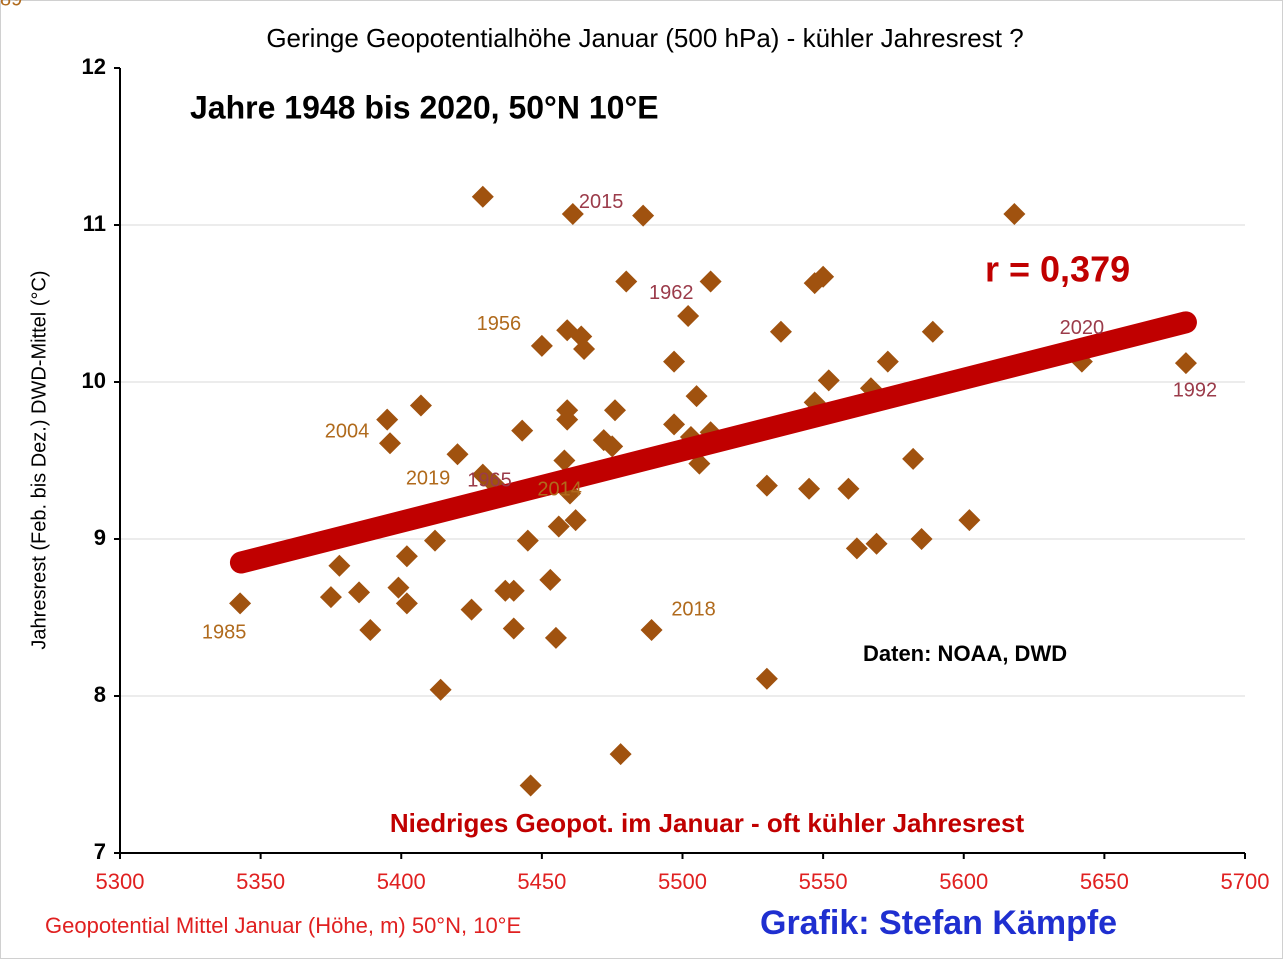  I want to click on correlation: r = 0,379, so click(1057, 269).